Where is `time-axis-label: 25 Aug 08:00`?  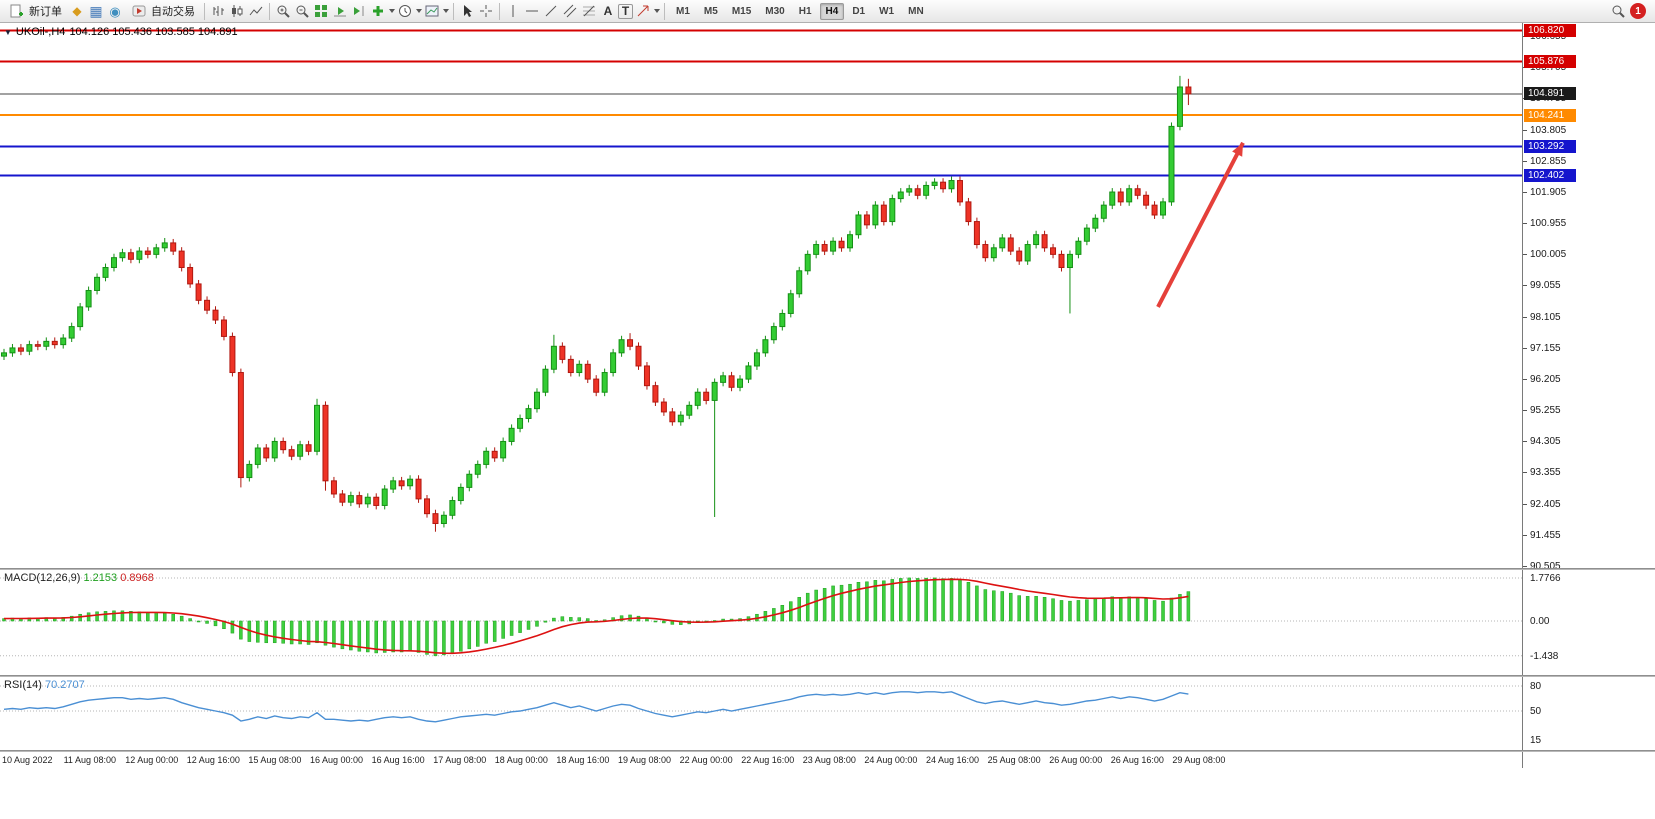
time-axis-label: 25 Aug 08:00 is located at coordinates (1014, 760).